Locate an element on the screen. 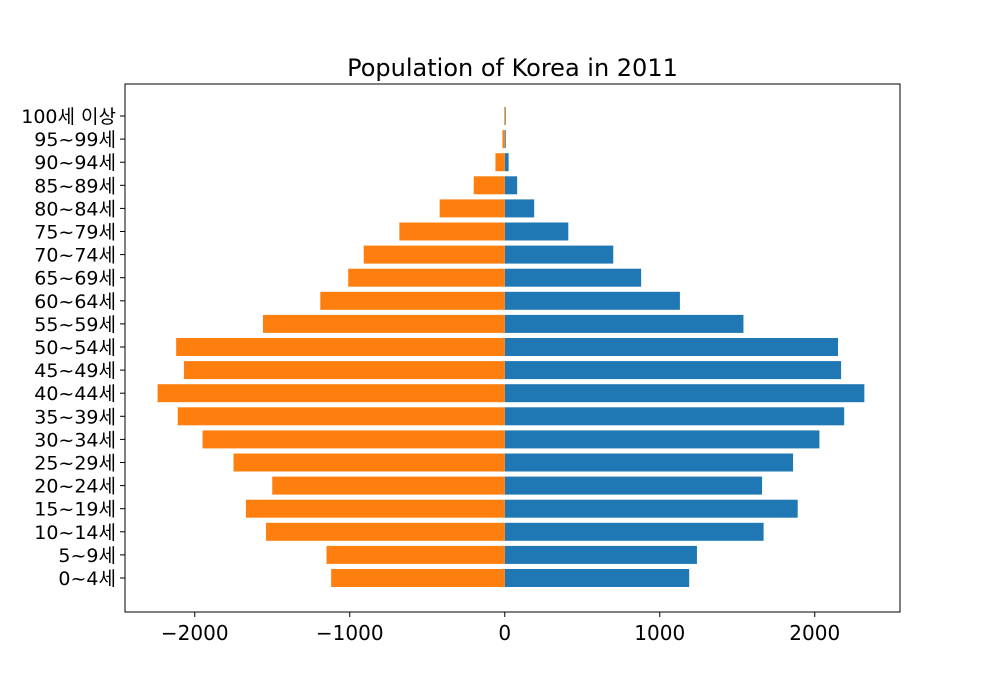  x-tick-label: −2000 is located at coordinates (195, 633).